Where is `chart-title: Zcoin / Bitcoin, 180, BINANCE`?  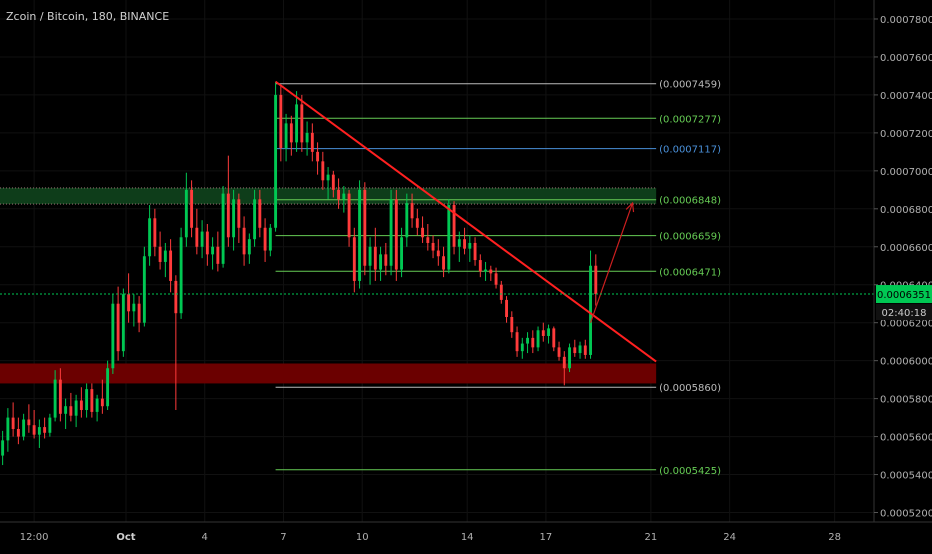
chart-title: Zcoin / Bitcoin, 180, BINANCE is located at coordinates (87, 16).